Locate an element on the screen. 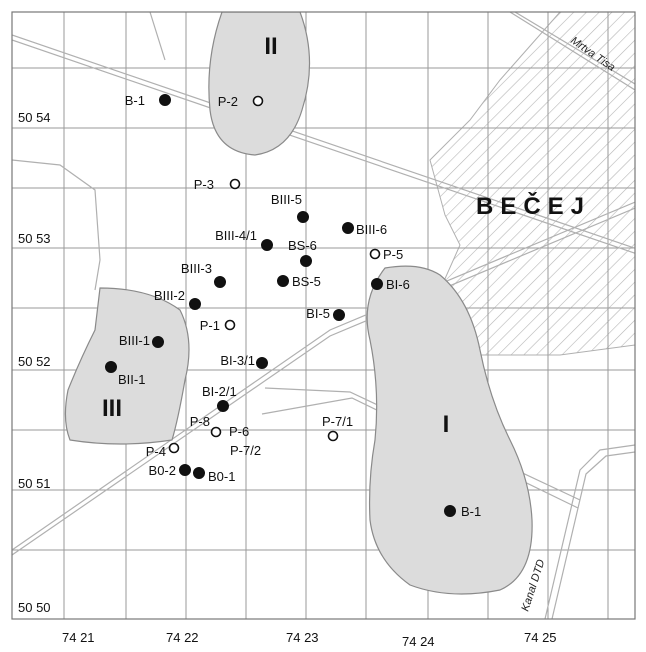 This screenshot has height=652, width=646. well-label: P-3 is located at coordinates (204, 184).